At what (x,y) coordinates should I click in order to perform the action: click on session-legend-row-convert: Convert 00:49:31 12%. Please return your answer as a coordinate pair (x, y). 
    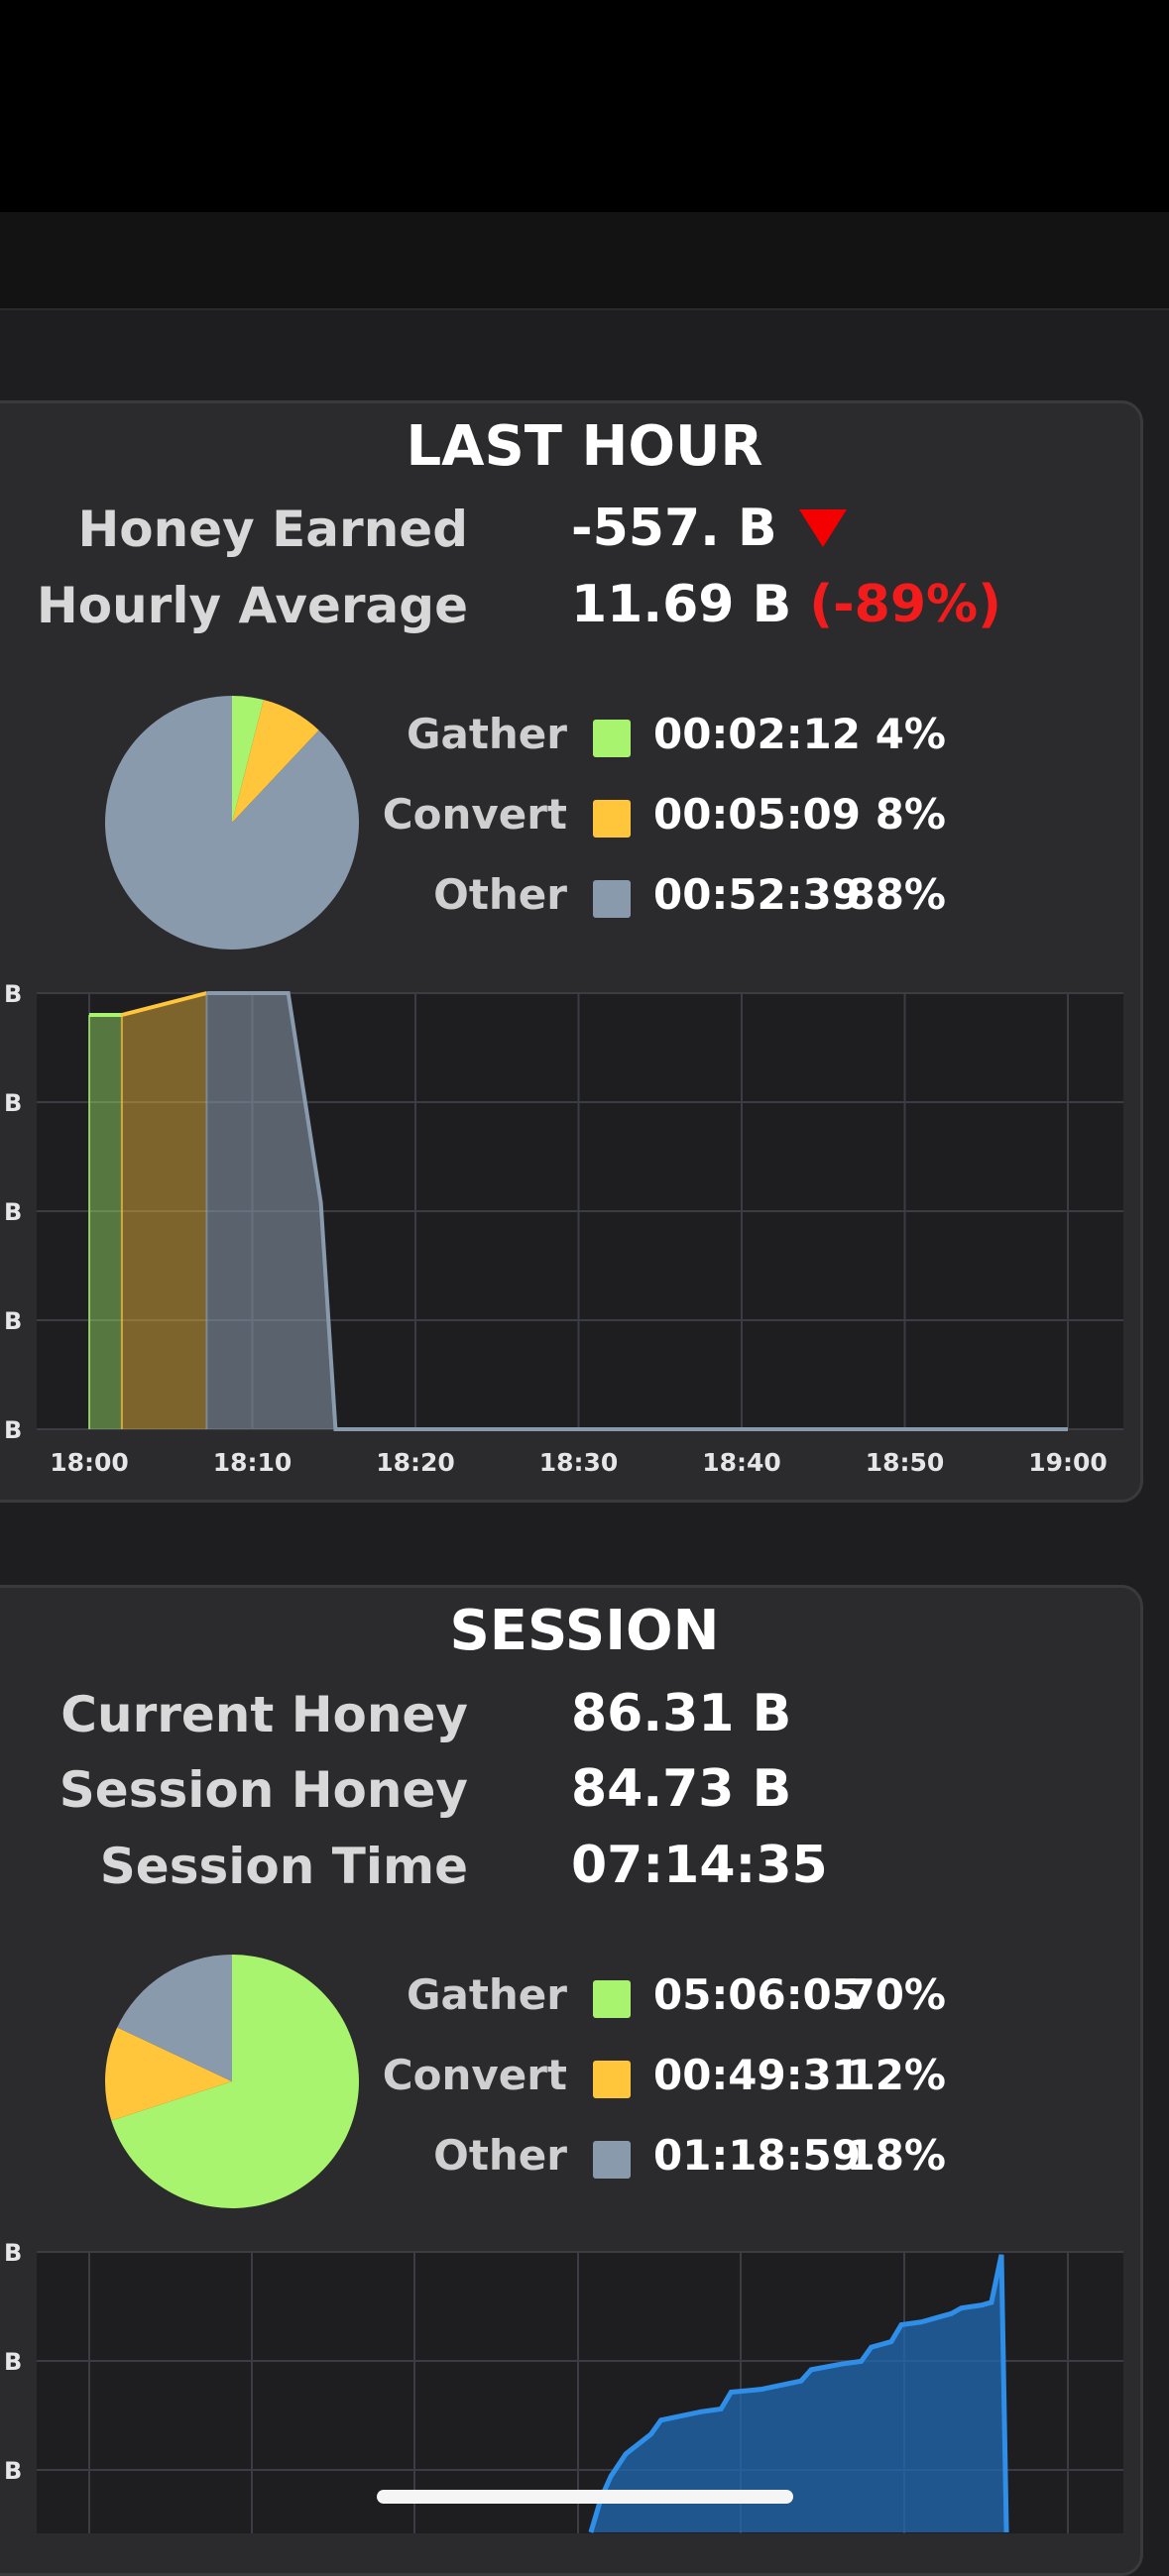
    Looking at the image, I should click on (584, 2080).